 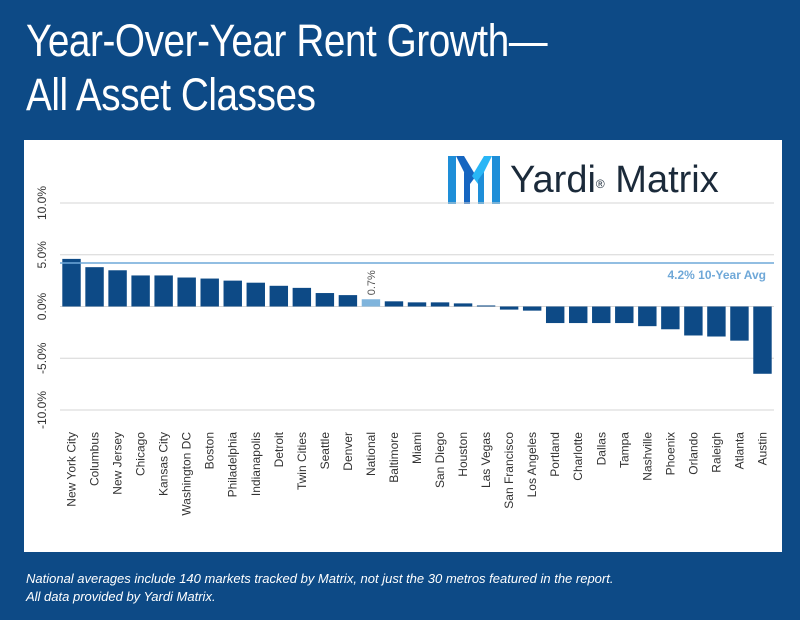 I want to click on x-tick-label: Austin, so click(x=762, y=448).